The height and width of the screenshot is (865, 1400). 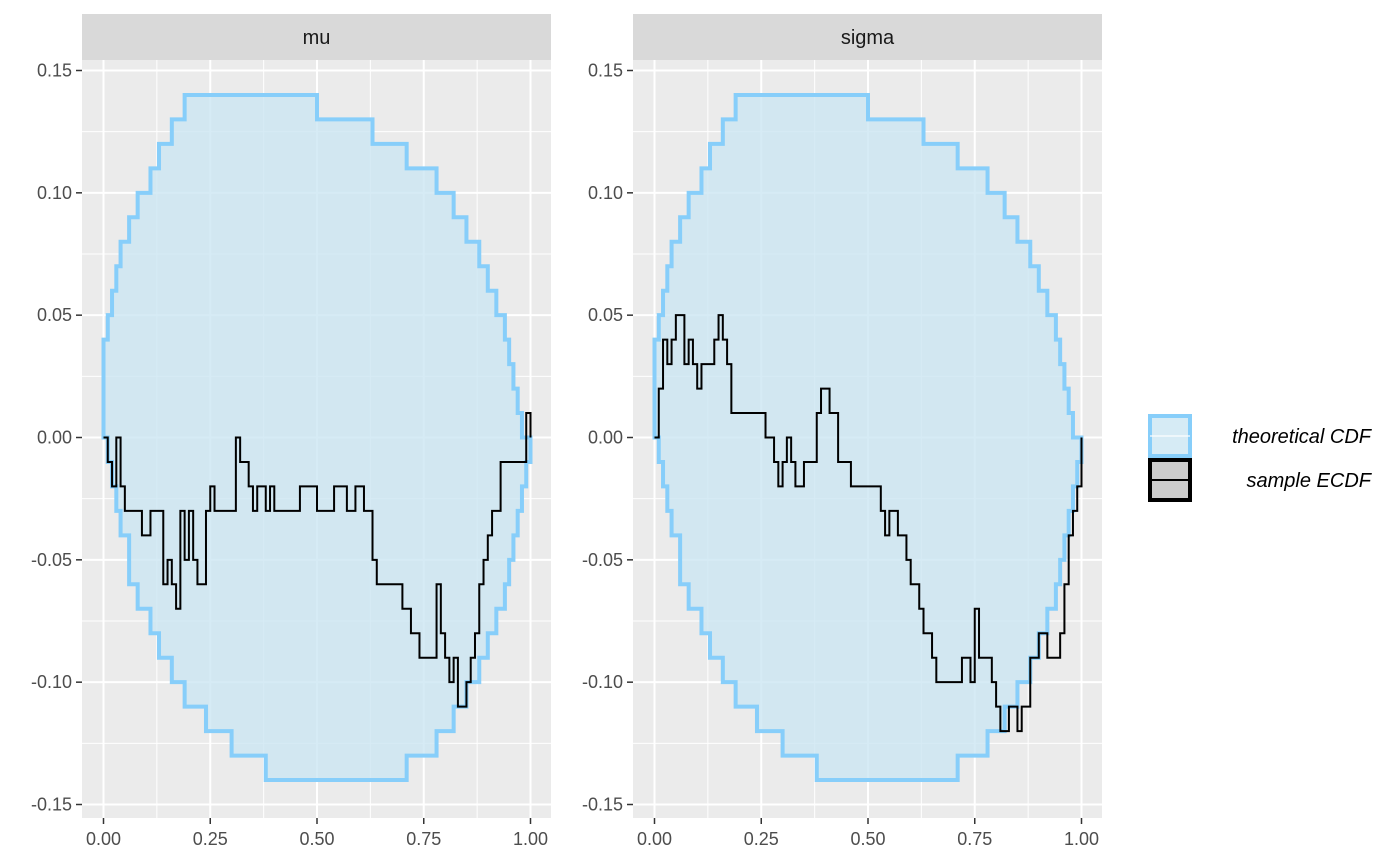 I want to click on legend-item: sample ECDF, so click(x=1260, y=480).